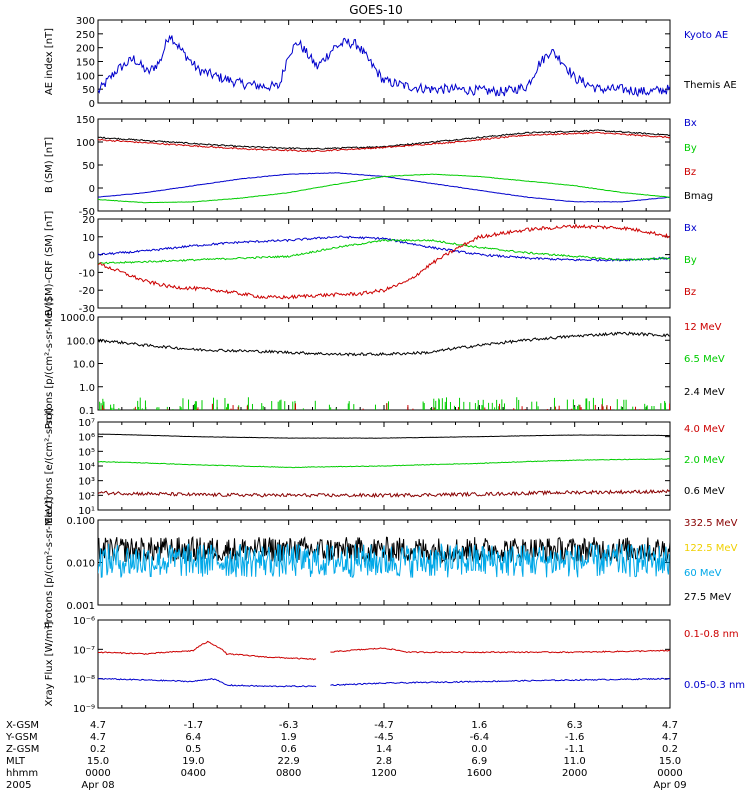 This screenshot has width=750, height=804. I want to click on orbit-value: -6.4, so click(480, 737).